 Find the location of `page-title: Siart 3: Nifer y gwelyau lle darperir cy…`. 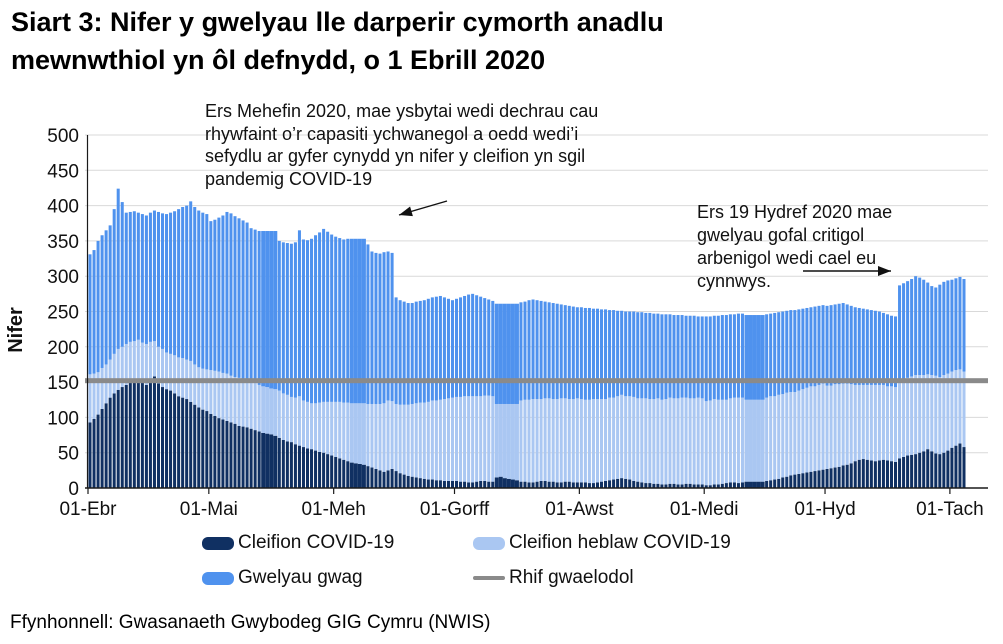

page-title: Siart 3: Nifer y gwelyau lle darperir cy… is located at coordinates (441, 41).